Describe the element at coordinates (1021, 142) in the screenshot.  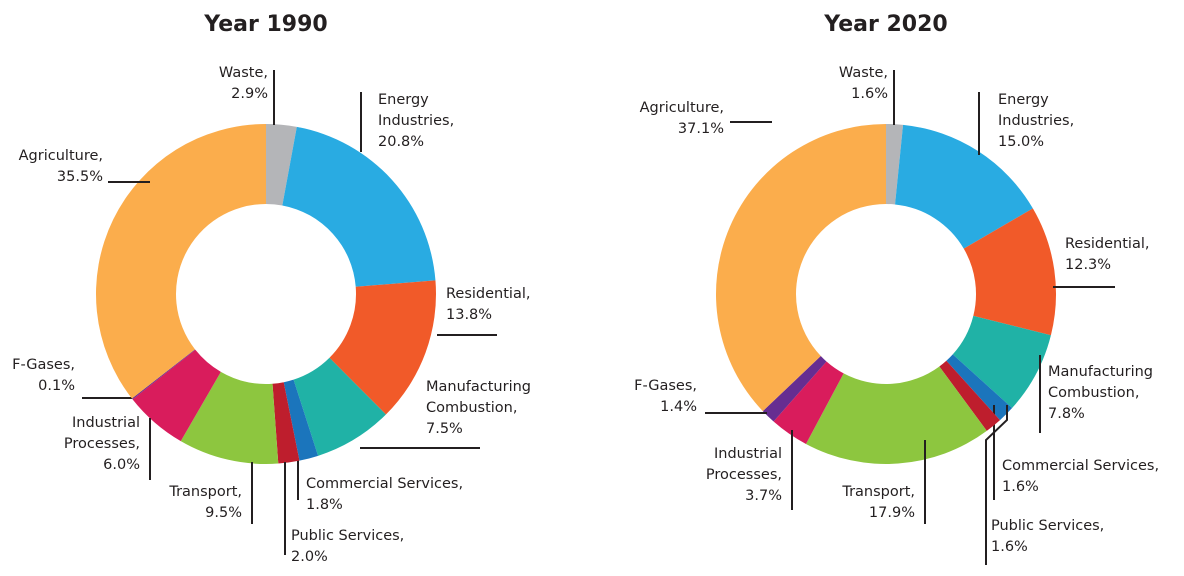
I see `value-label: 15.0%` at that location.